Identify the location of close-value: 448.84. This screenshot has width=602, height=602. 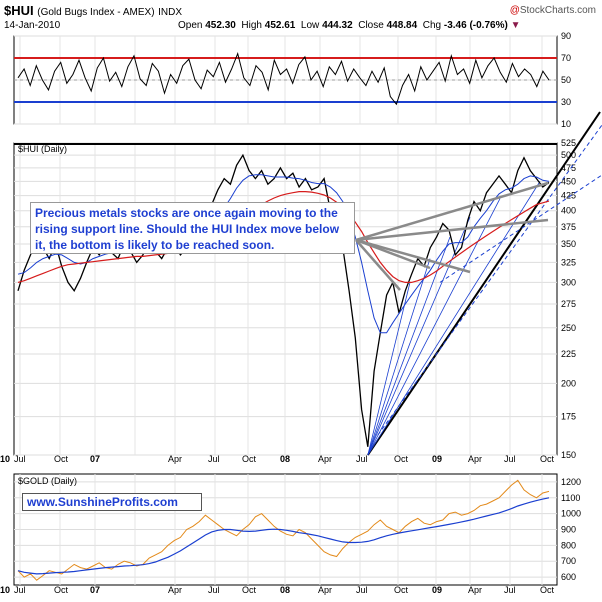
(402, 25).